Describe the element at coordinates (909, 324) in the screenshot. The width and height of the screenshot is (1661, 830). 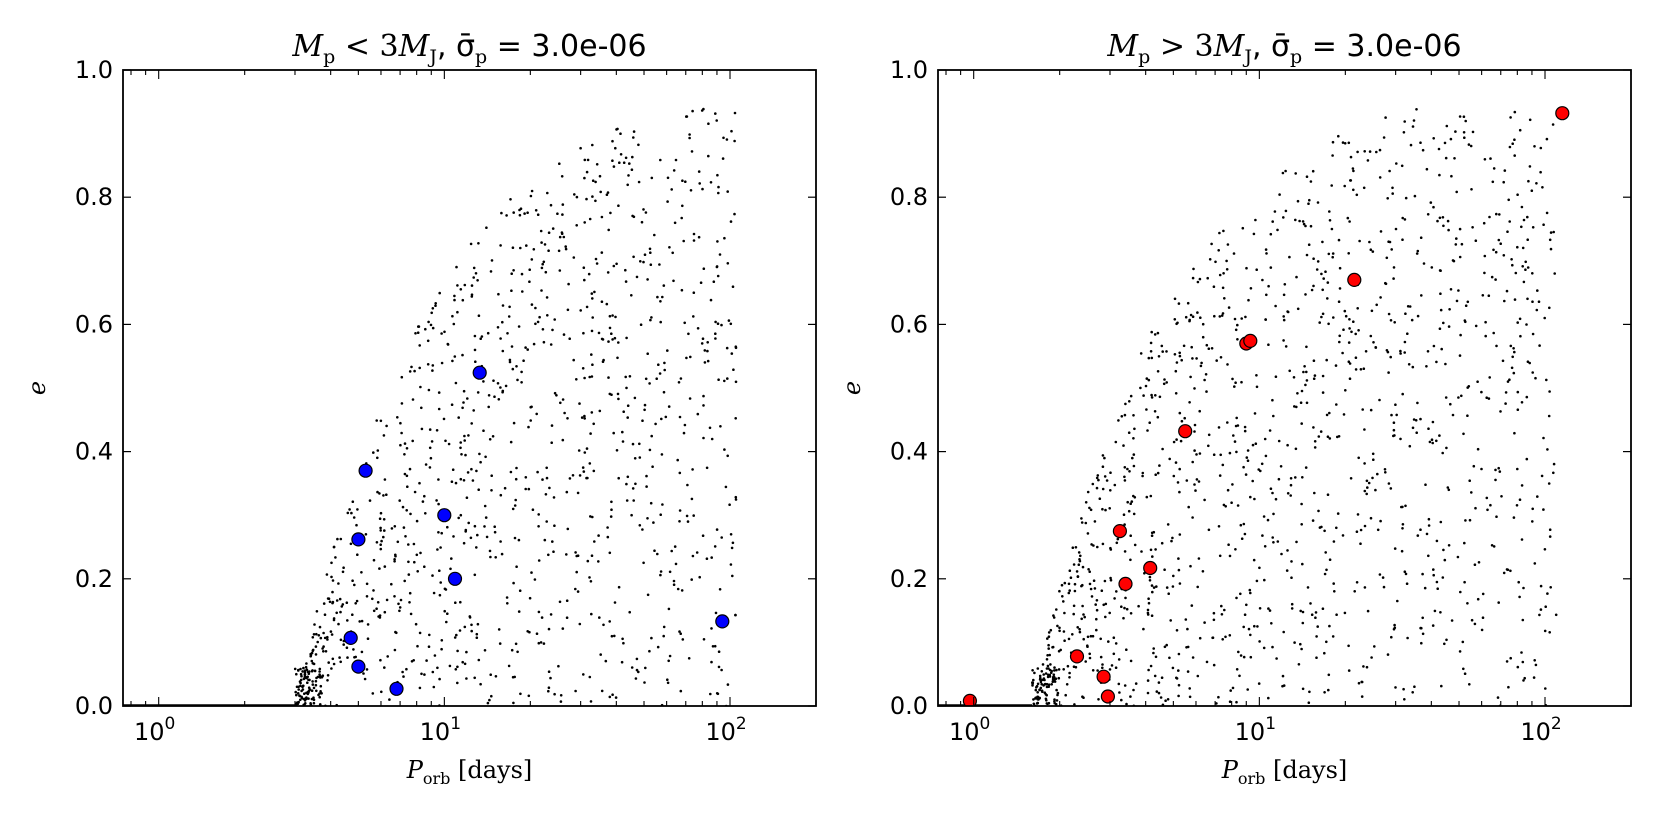
I see `y-tick-label: 0.6` at that location.